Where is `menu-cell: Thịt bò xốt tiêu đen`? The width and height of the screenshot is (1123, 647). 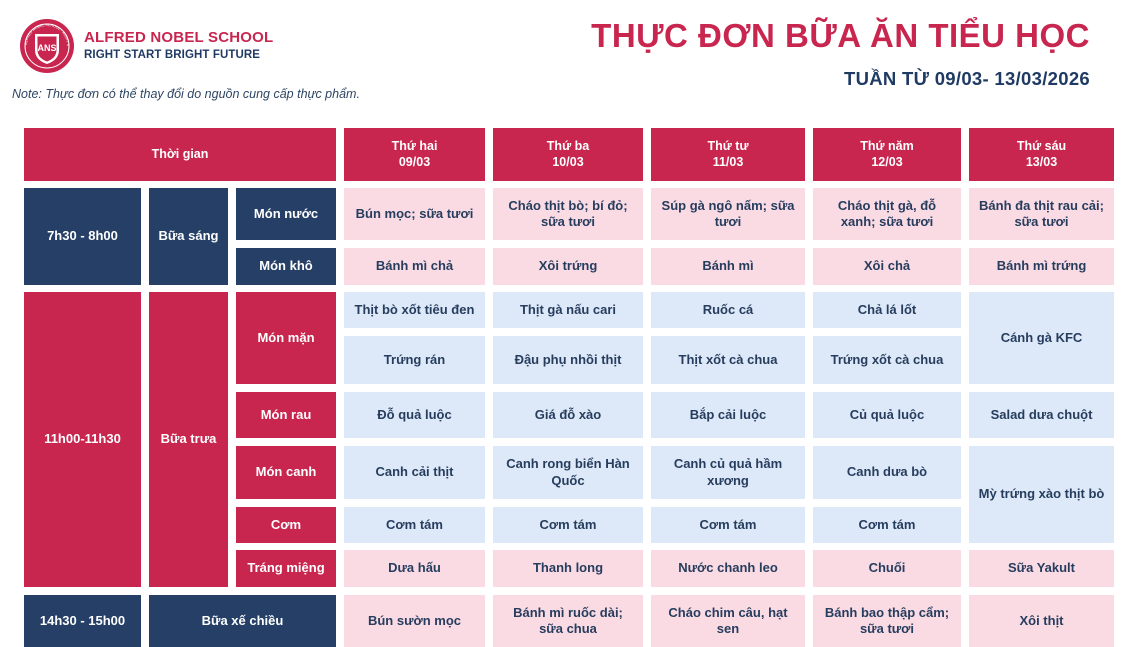
menu-cell: Thịt bò xốt tiêu đen is located at coordinates (414, 310).